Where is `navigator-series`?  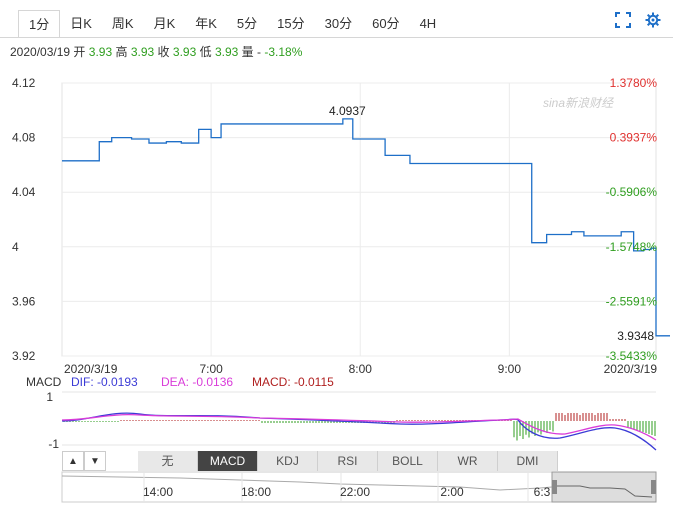 navigator-series is located at coordinates (307, 483).